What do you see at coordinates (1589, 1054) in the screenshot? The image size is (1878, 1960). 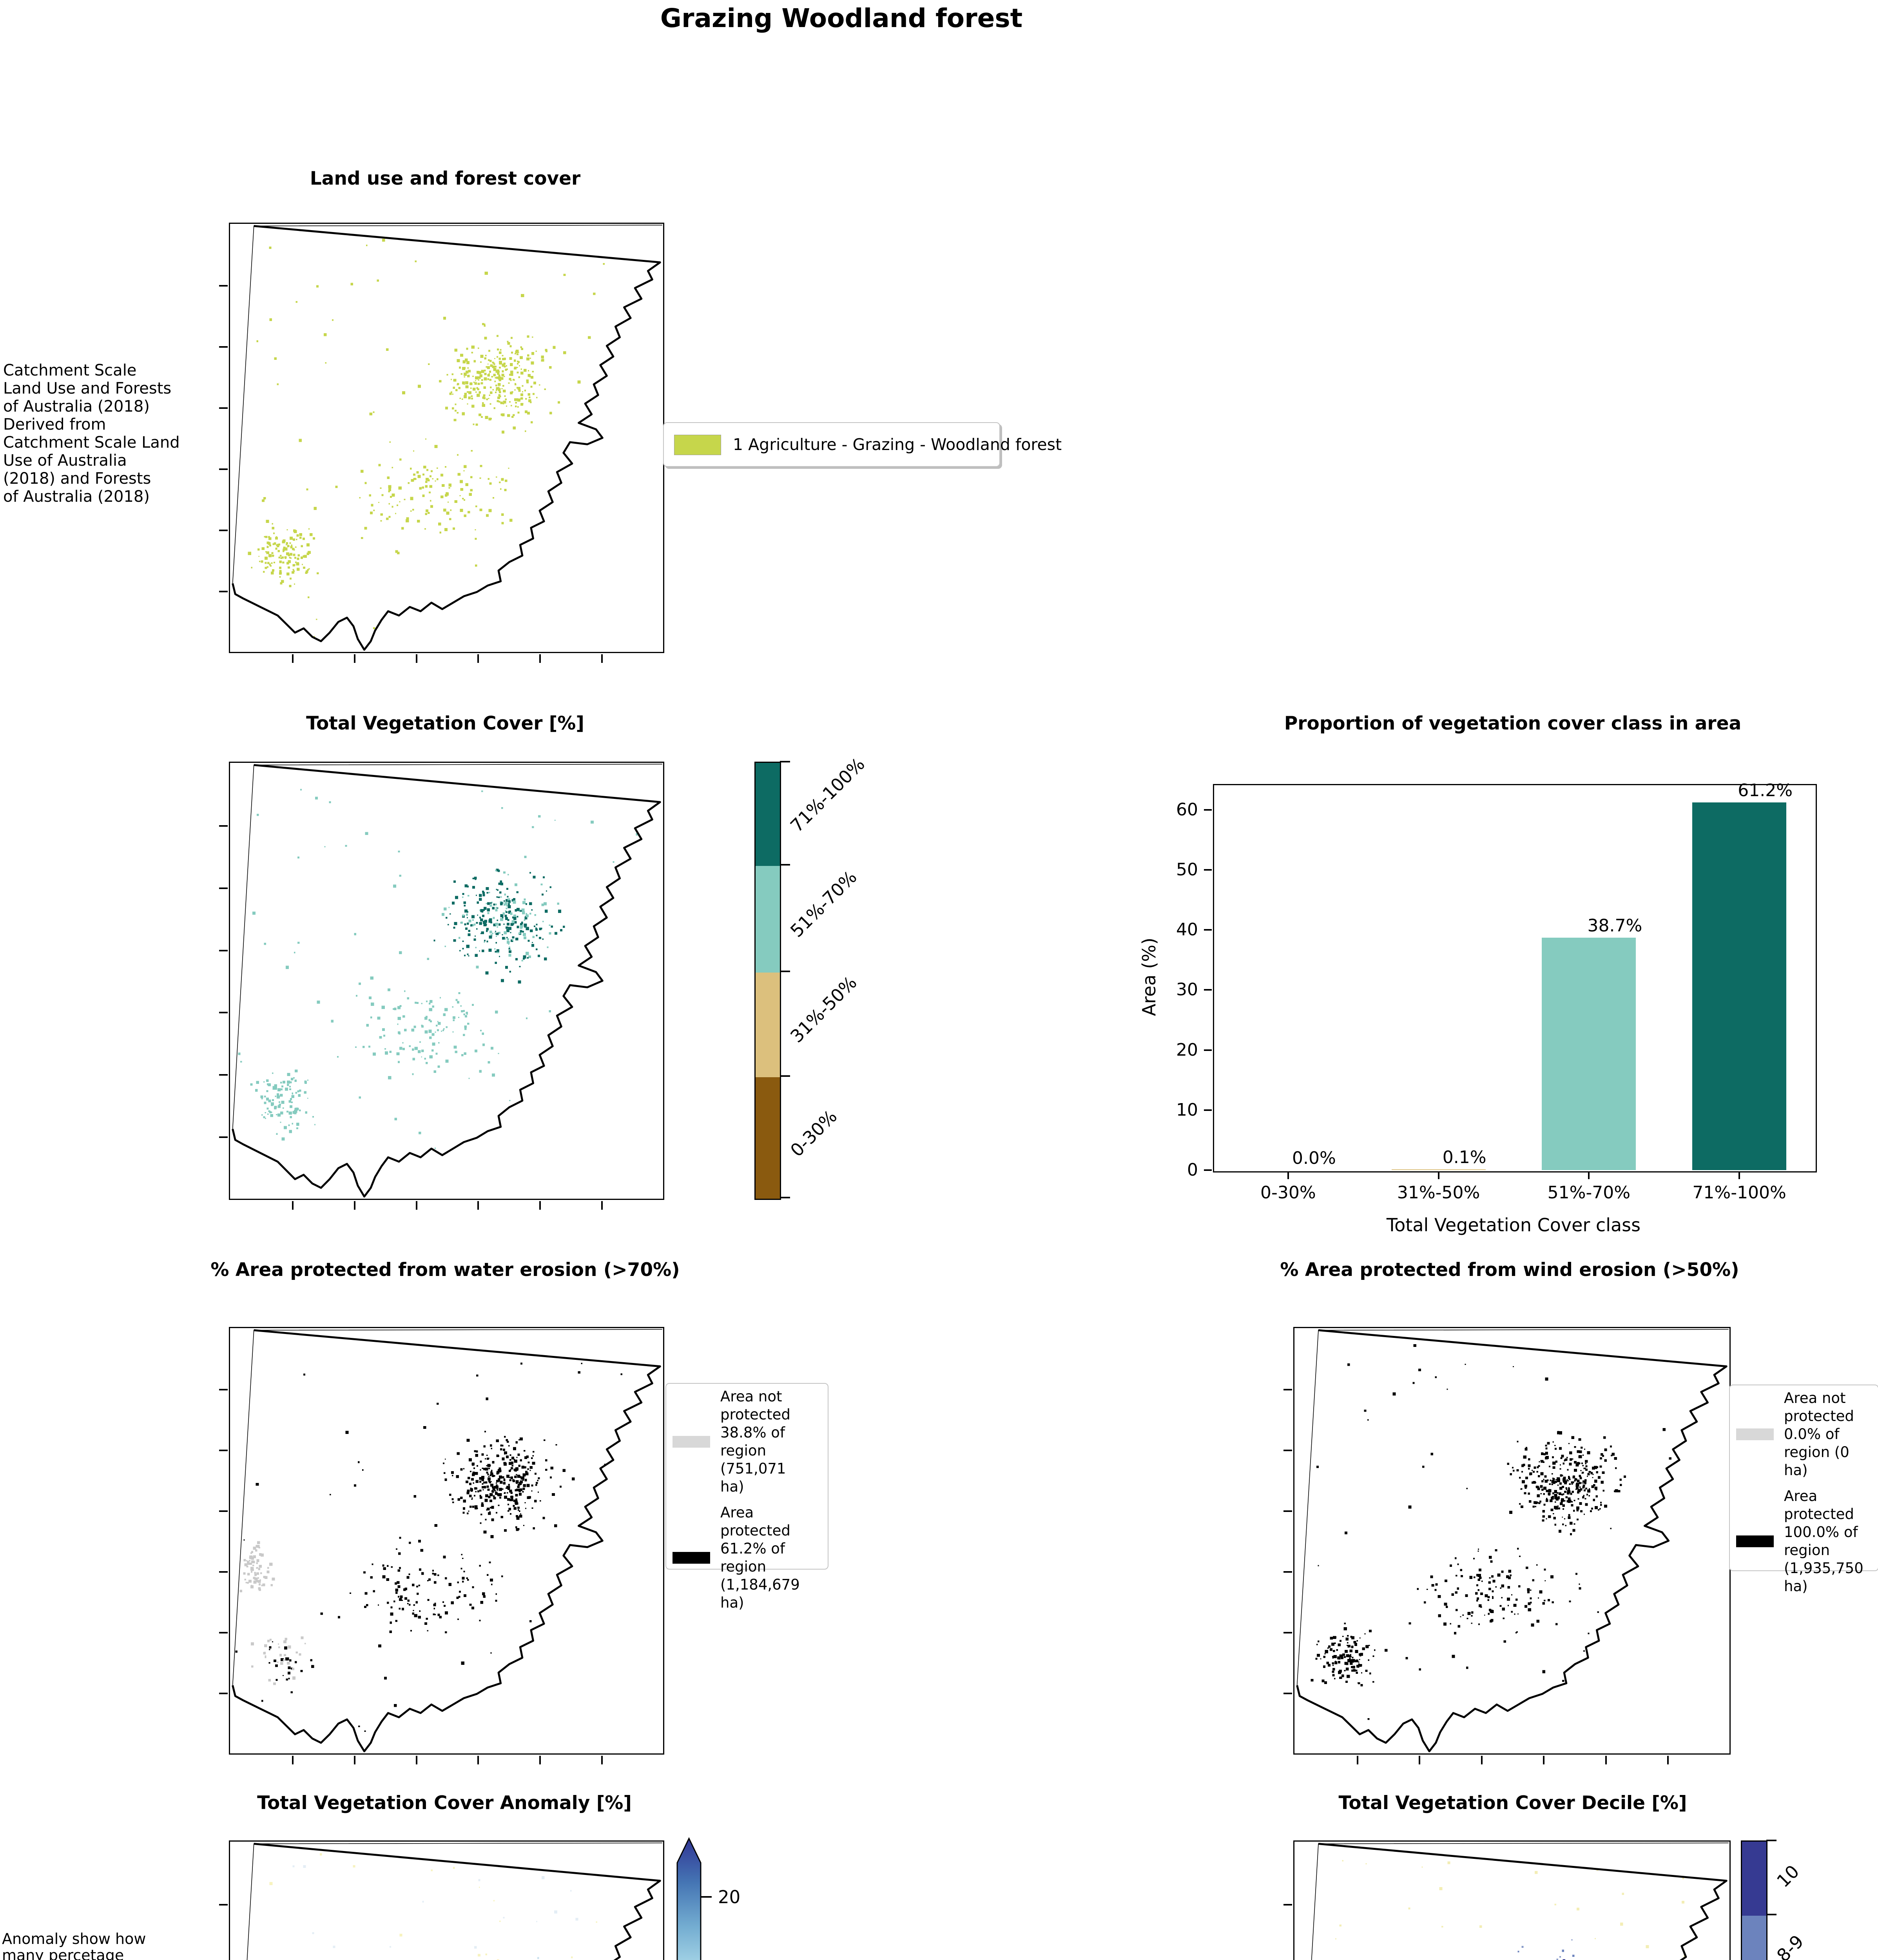 I see `bar` at bounding box center [1589, 1054].